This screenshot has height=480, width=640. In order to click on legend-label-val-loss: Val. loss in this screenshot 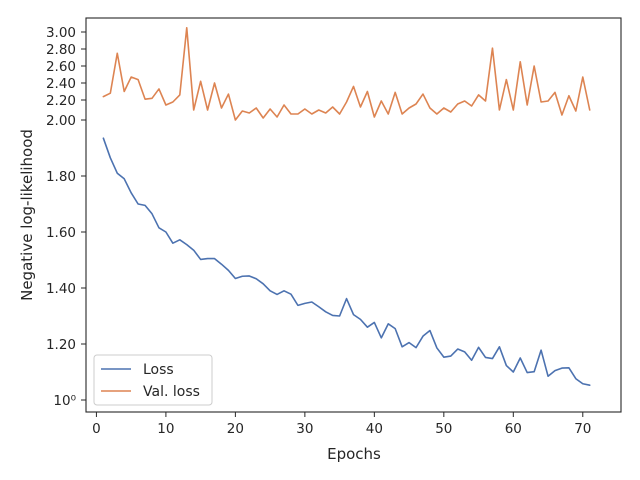, I will do `click(171, 392)`.